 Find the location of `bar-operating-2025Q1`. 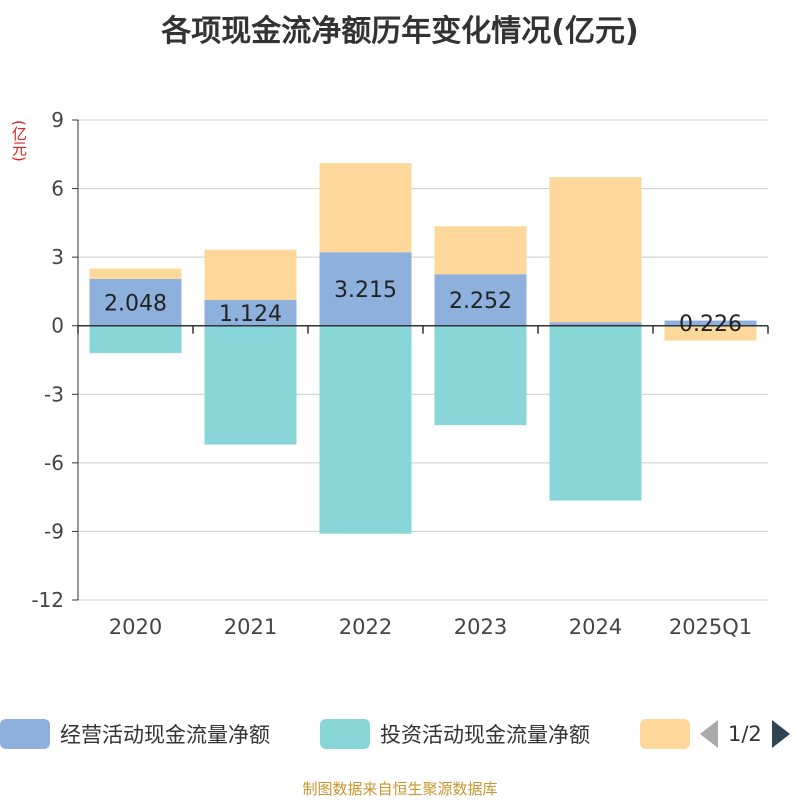

bar-operating-2025Q1 is located at coordinates (710, 323).